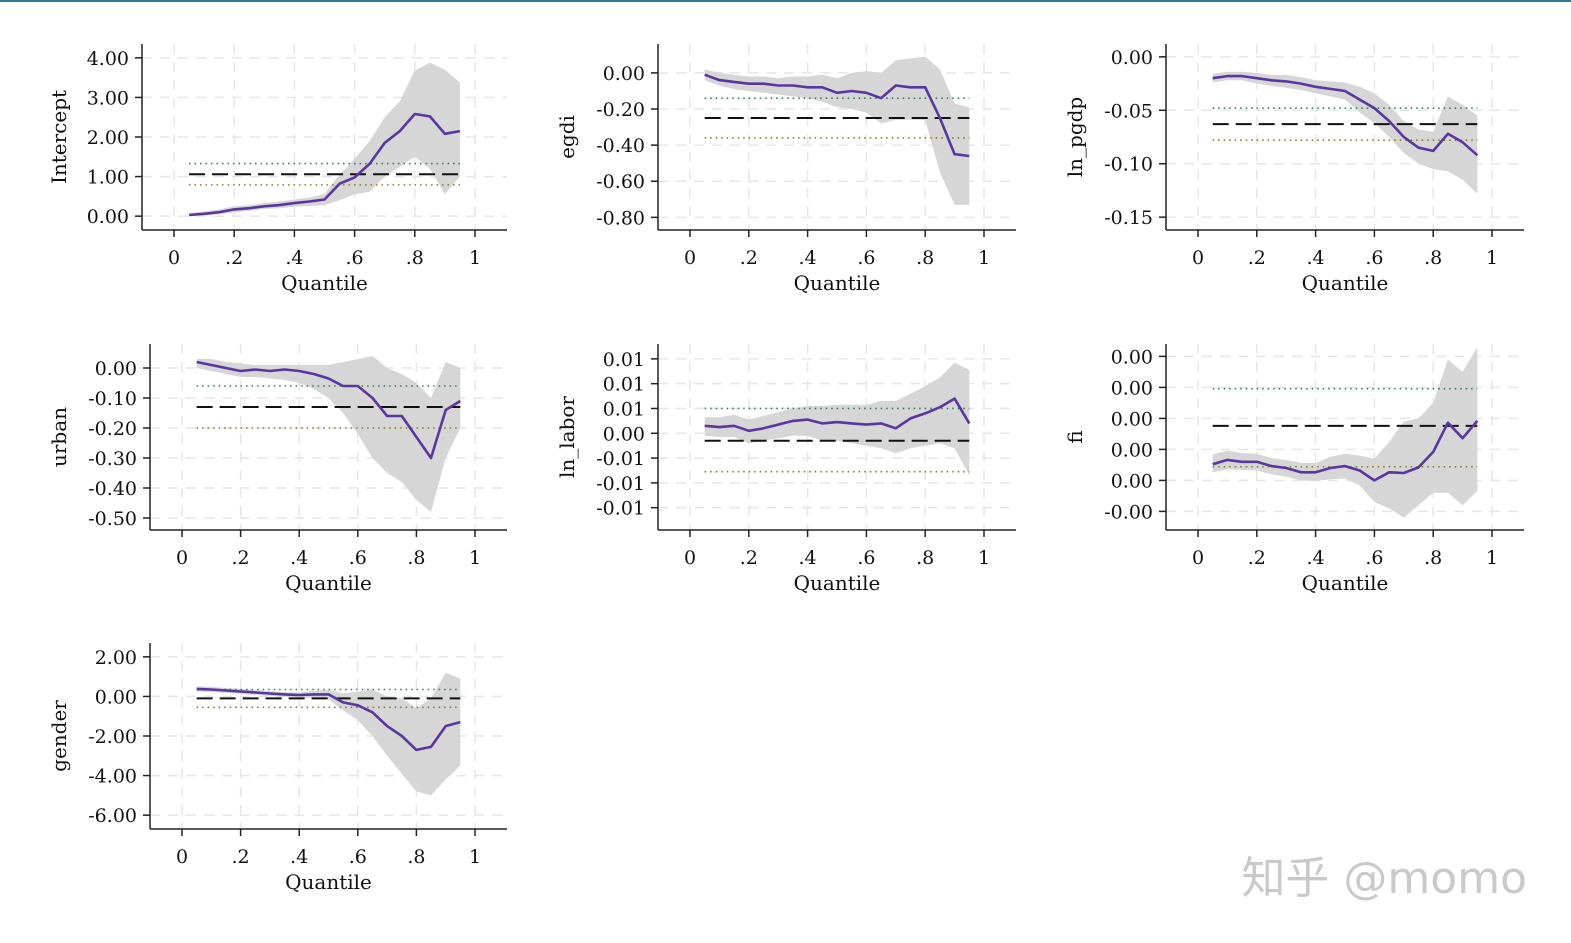 Image resolution: width=1571 pixels, height=943 pixels. Describe the element at coordinates (620, 218) in the screenshot. I see `y-tick-label: -0.80` at that location.